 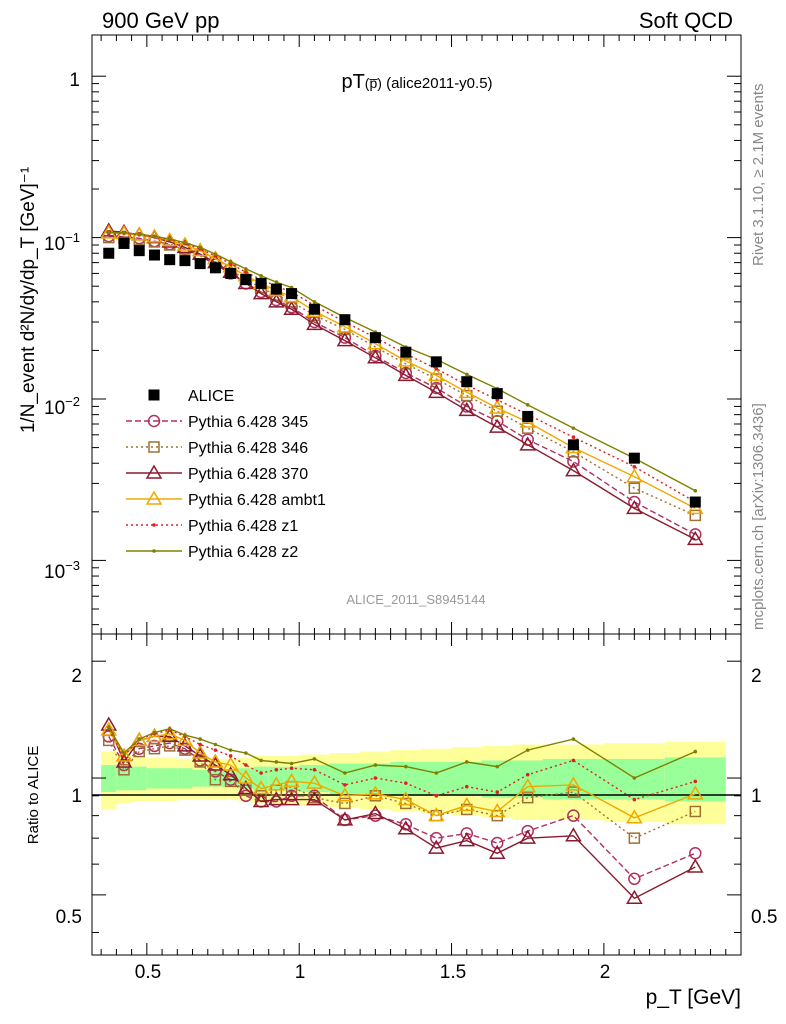 I want to click on main-title-prefix: pT, so click(x=352, y=82).